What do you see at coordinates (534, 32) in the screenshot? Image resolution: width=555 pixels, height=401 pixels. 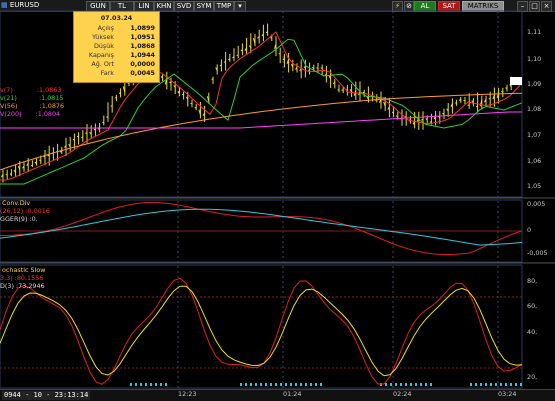 I see `price-ytick: 1,11` at bounding box center [534, 32].